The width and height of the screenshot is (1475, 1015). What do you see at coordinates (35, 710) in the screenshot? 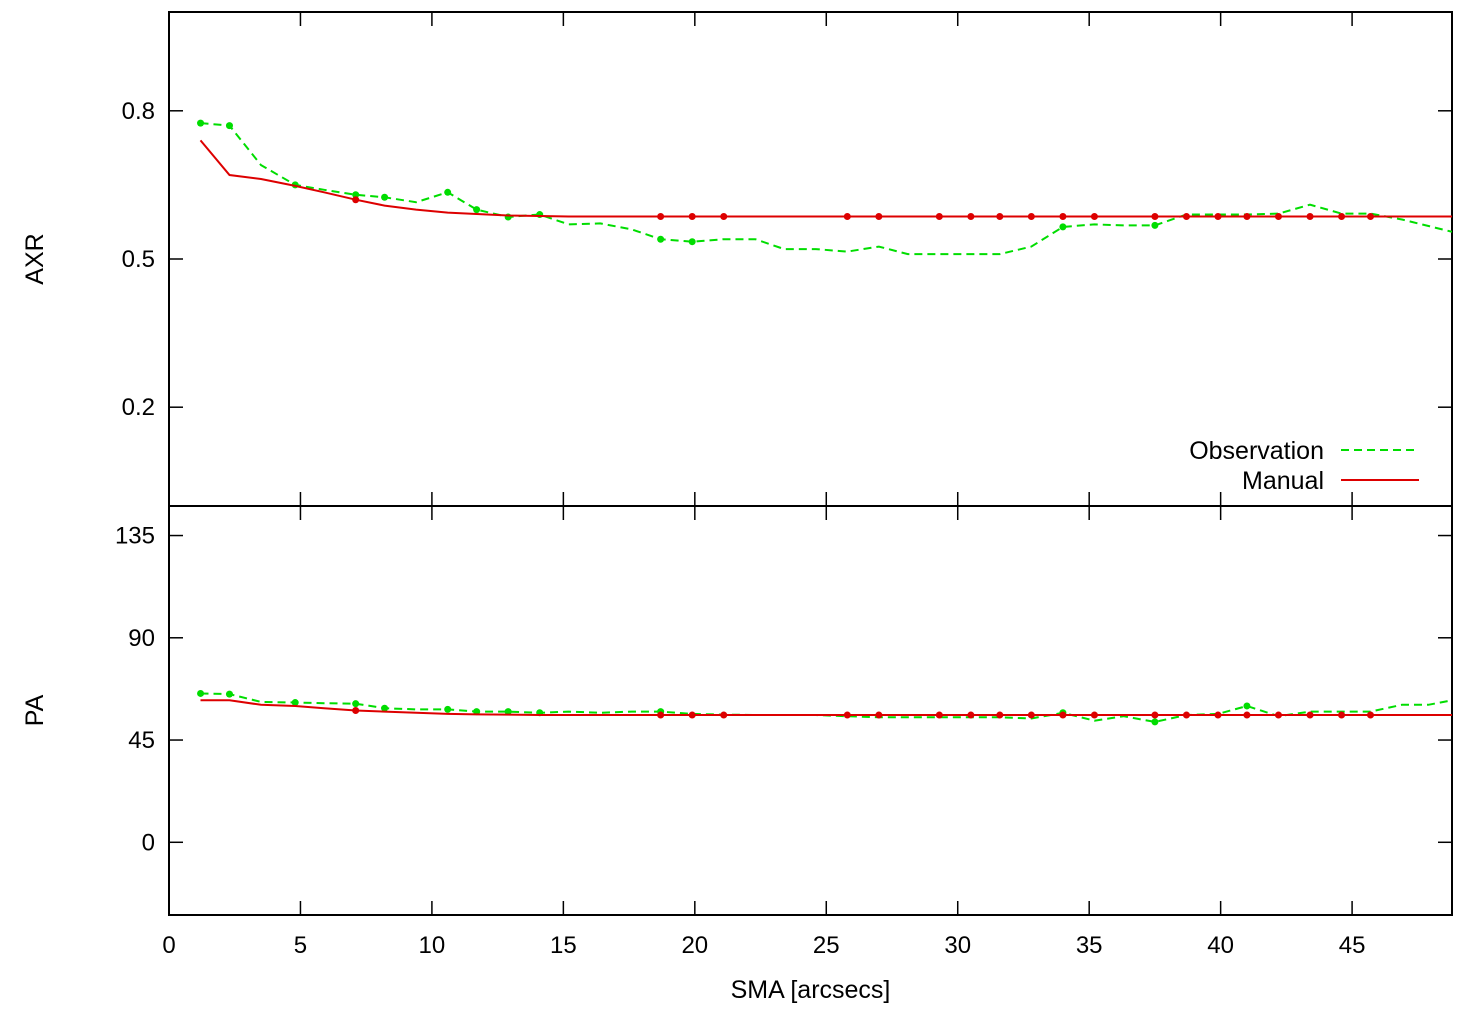
I see `y-axis-title-pa: PA` at bounding box center [35, 710].